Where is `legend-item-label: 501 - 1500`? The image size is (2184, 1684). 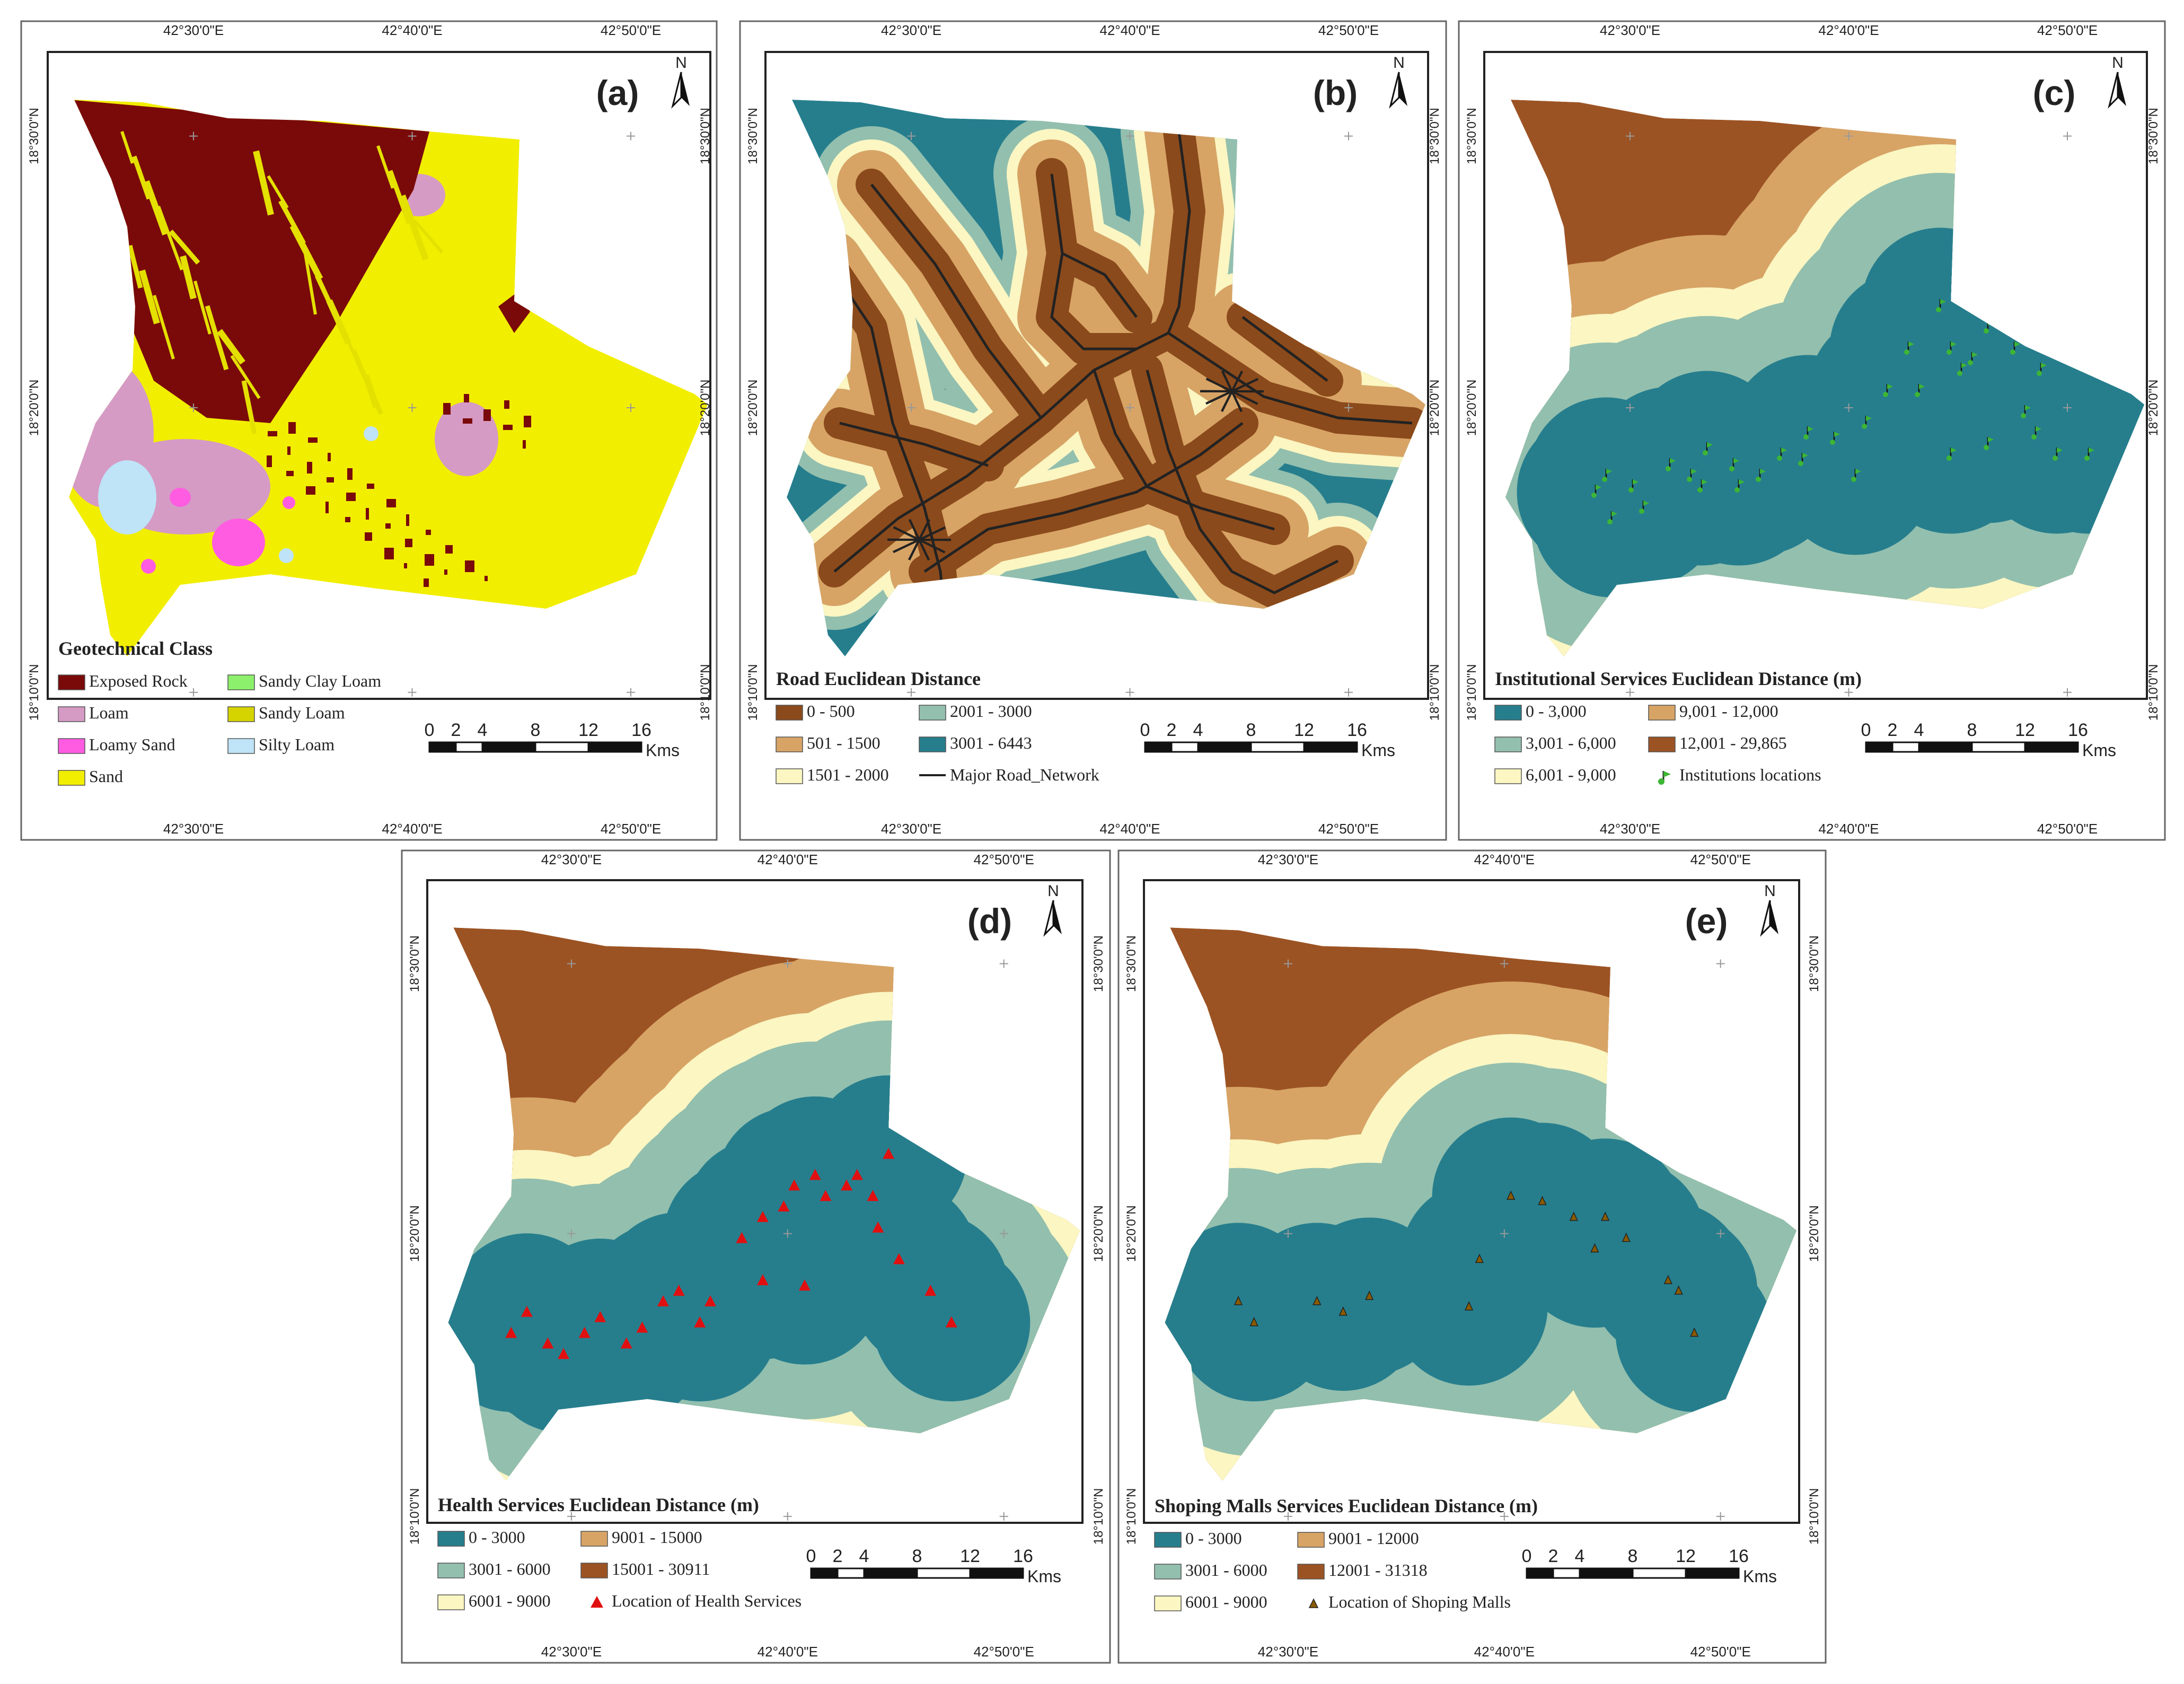 legend-item-label: 501 - 1500 is located at coordinates (843, 742).